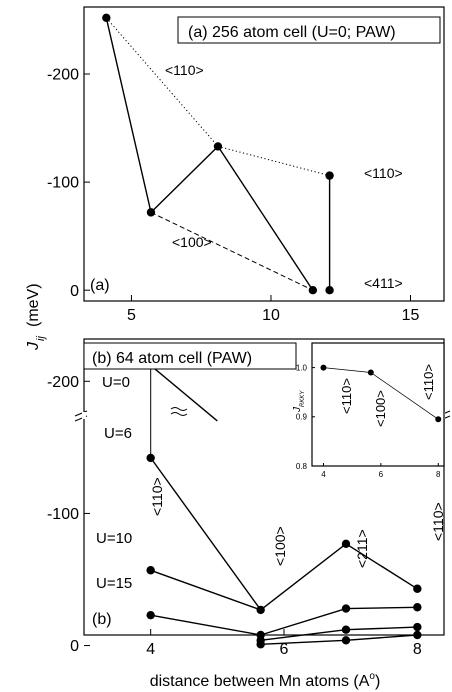 The width and height of the screenshot is (452, 692). Describe the element at coordinates (299, 401) in the screenshot. I see `inset-y-label: J RKKY` at that location.